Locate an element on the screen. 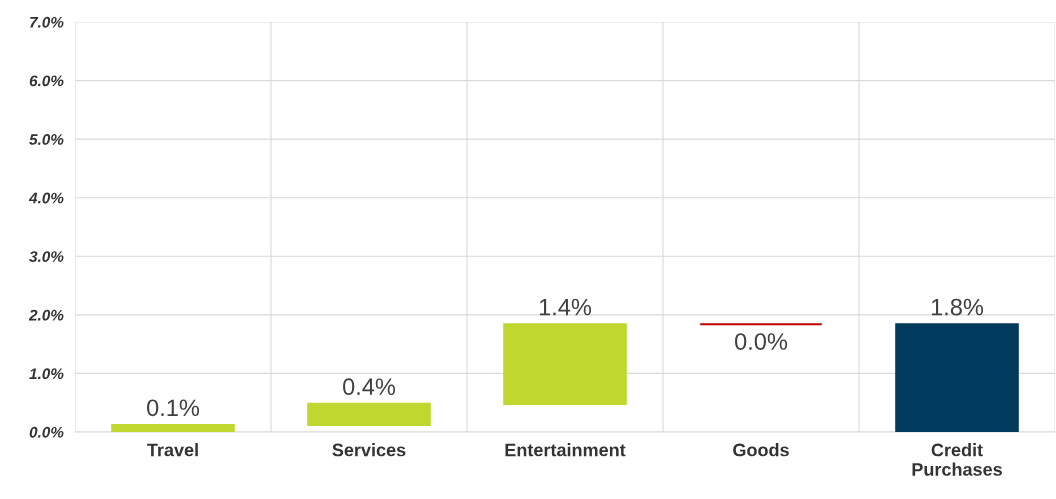 This screenshot has width=1056, height=499. y-tick-label: 1.0% is located at coordinates (46, 374).